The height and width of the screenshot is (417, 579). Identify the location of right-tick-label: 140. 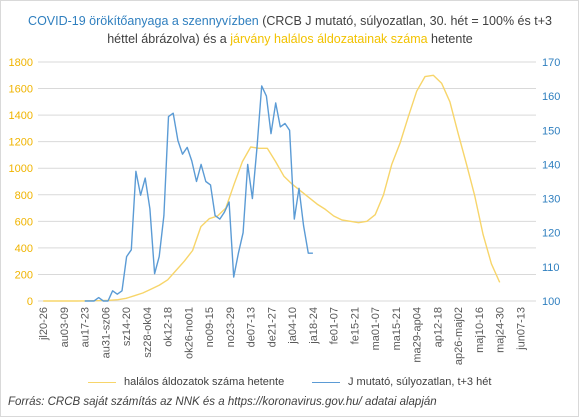
(551, 165).